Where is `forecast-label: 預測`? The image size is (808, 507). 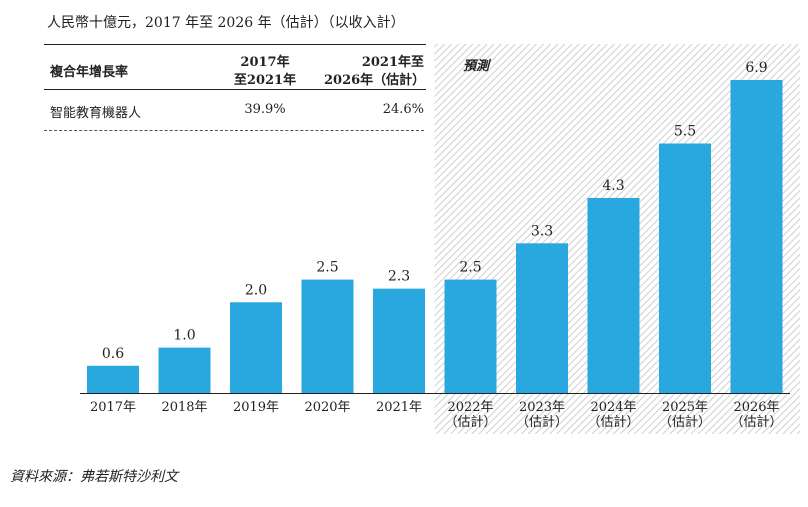
forecast-label: 預測 is located at coordinates (476, 66).